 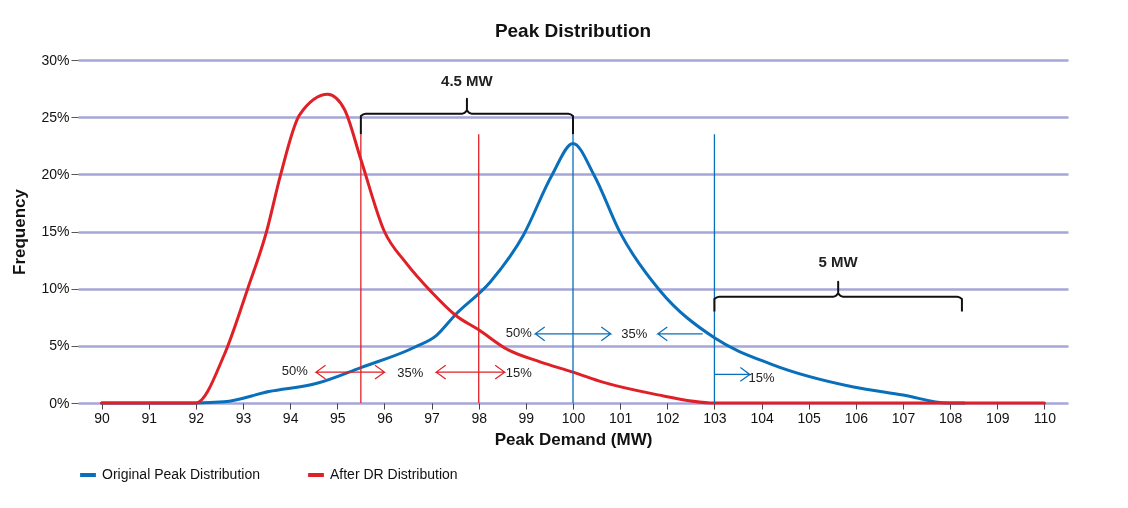 What do you see at coordinates (59, 345) in the screenshot?
I see `y-tick-label: 5%` at bounding box center [59, 345].